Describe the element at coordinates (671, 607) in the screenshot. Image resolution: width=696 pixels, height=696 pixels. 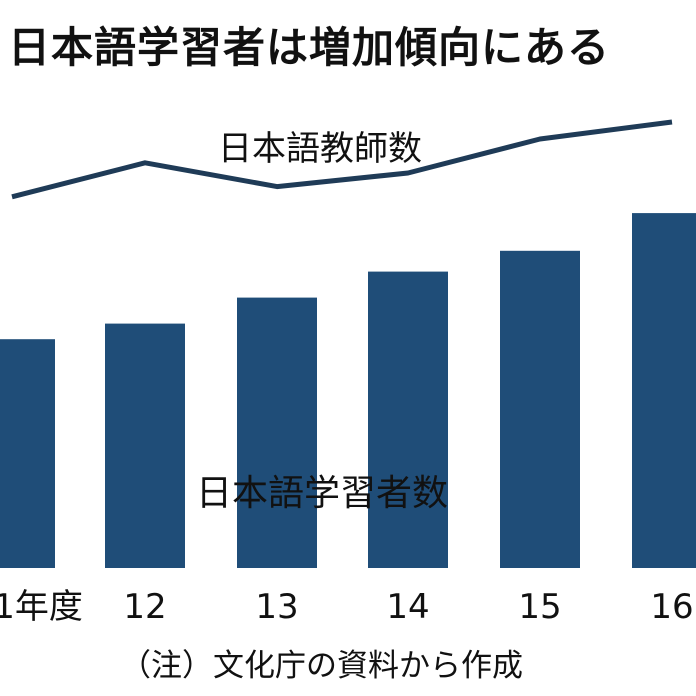
I see `x-tick-label-5: 16` at that location.